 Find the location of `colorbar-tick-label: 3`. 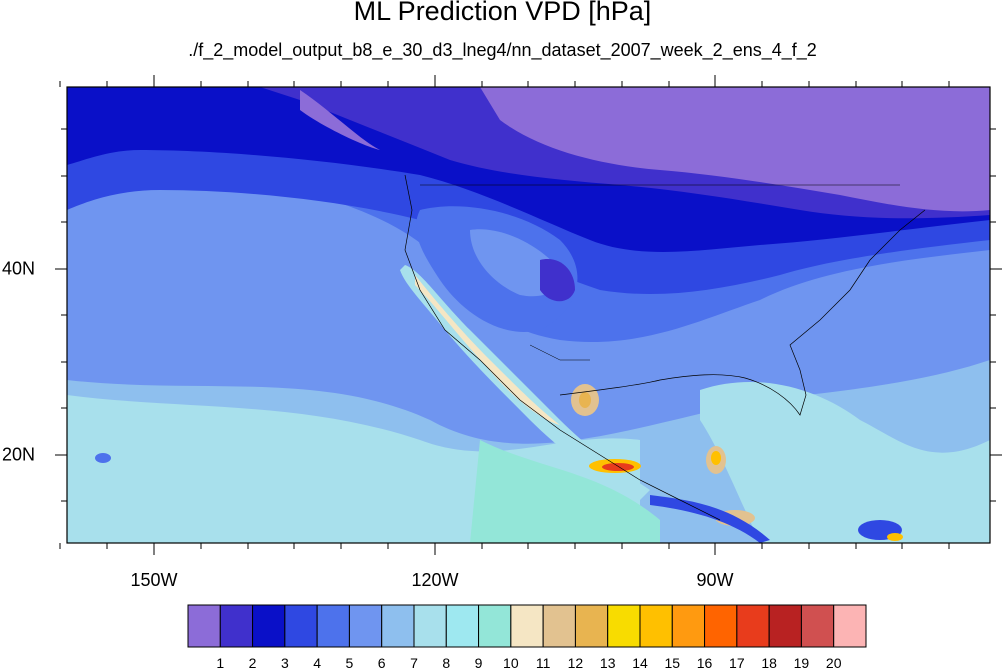

colorbar-tick-label: 3 is located at coordinates (284, 663).